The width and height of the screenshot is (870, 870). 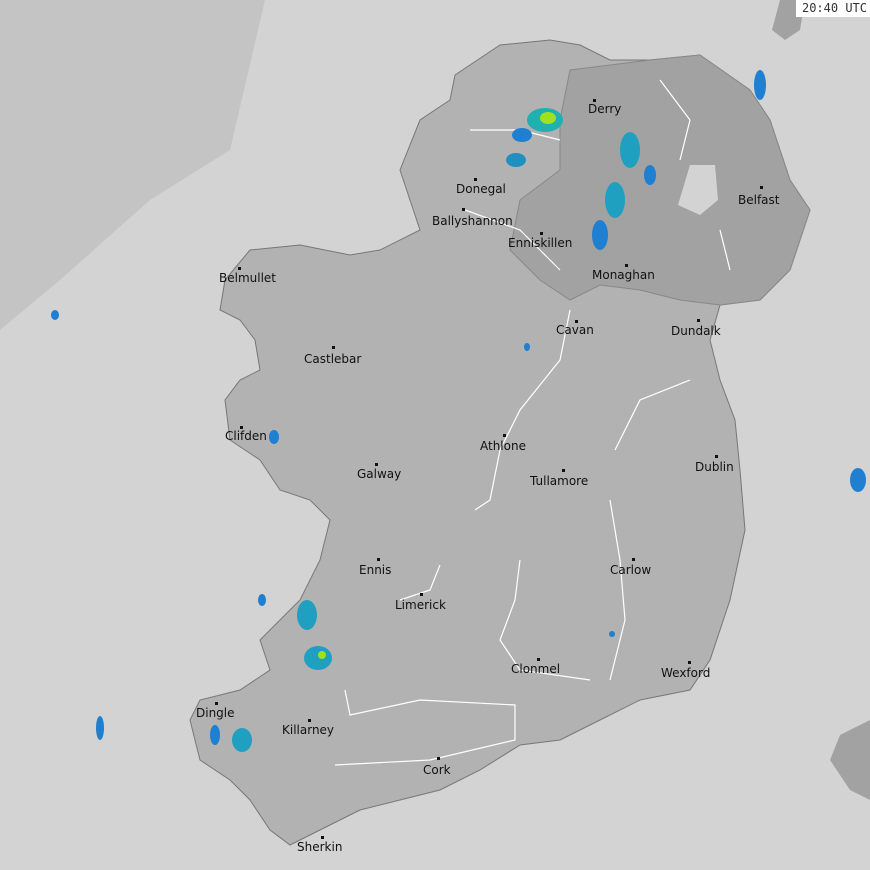 I want to click on city-label: Donegal, so click(x=481, y=189).